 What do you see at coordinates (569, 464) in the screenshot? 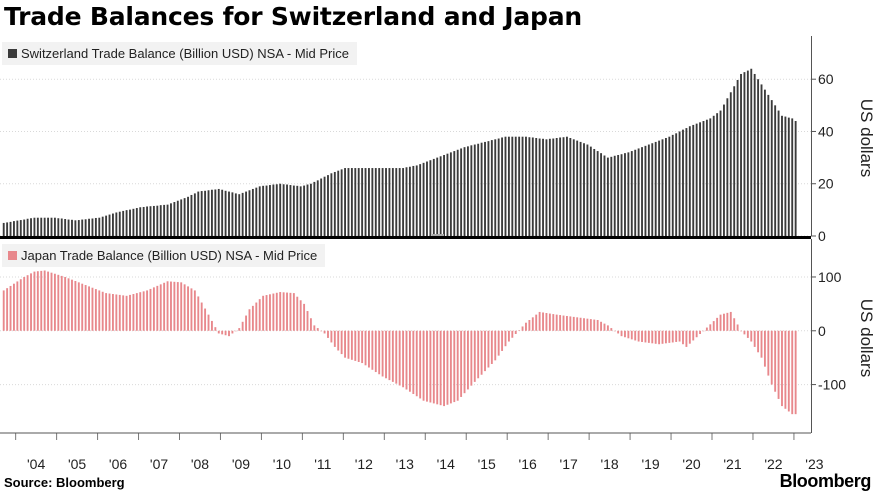
I see `xtick-label-13: '17` at bounding box center [569, 464].